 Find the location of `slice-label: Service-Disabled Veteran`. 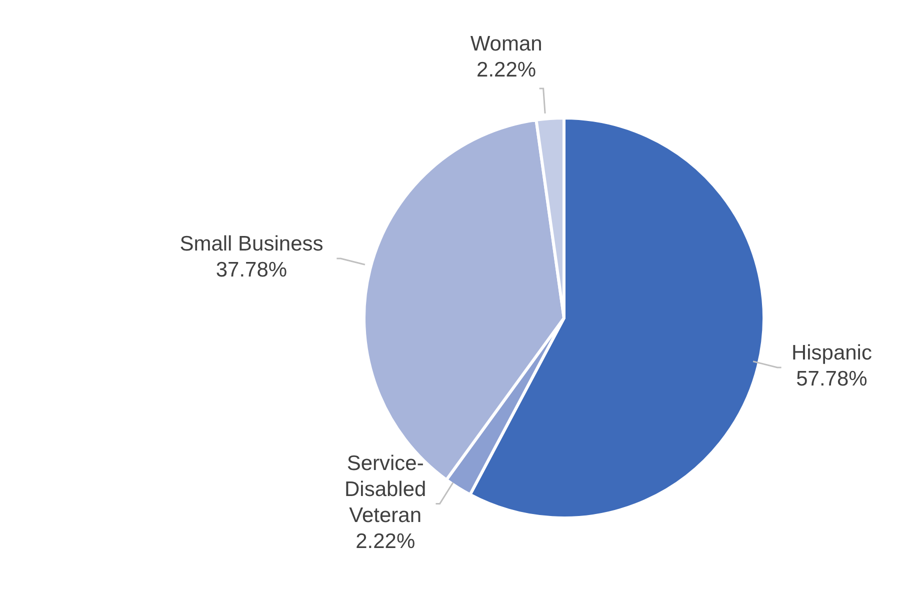

slice-label: Service-Disabled Veteran is located at coordinates (385, 489).